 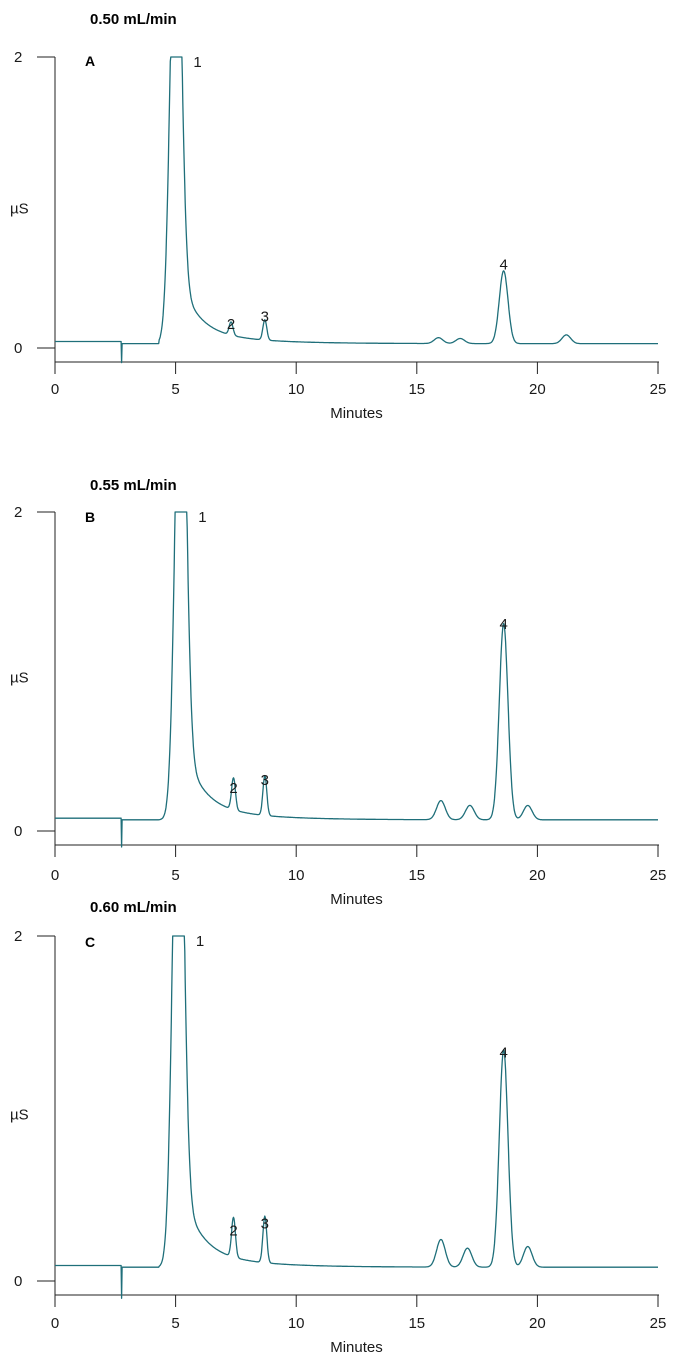 I want to click on panel-title: 0.55 mL/min, so click(x=133, y=485).